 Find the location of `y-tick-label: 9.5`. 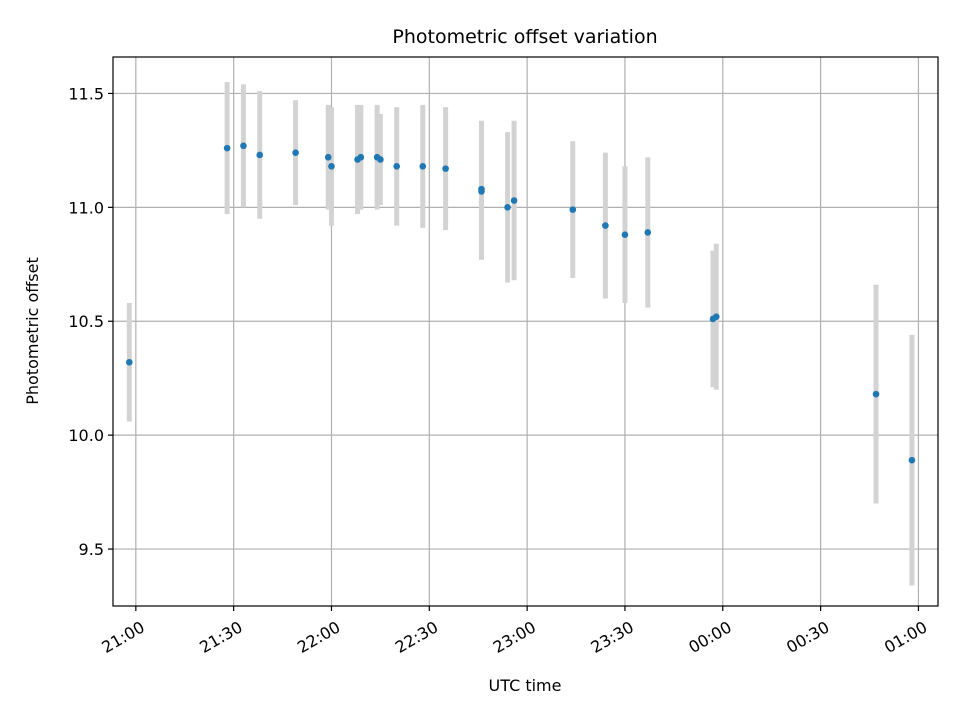

y-tick-label: 9.5 is located at coordinates (91, 549).